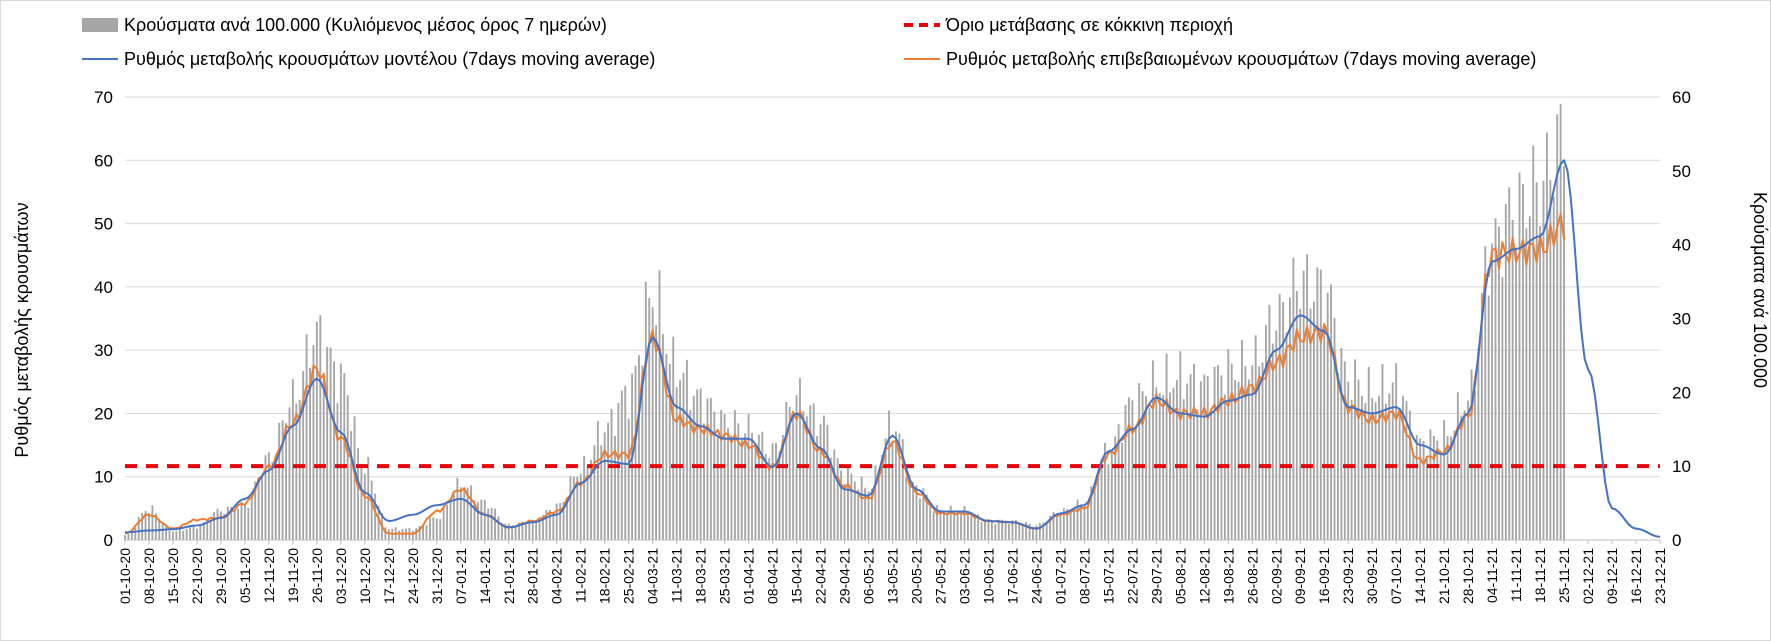  What do you see at coordinates (1681, 245) in the screenshot?
I see `y-right-tick-label: 40` at bounding box center [1681, 245].